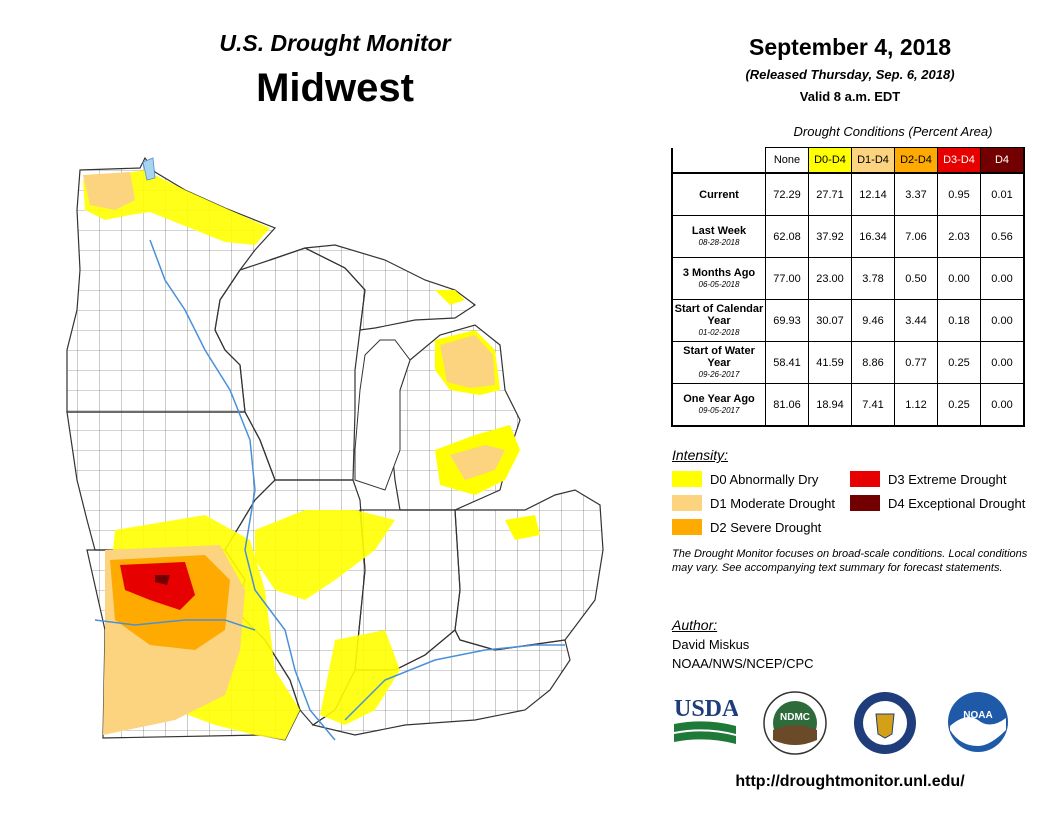 Image resolution: width=1056 pixels, height=816 pixels. Describe the element at coordinates (873, 194) in the screenshot. I see `table-cell: 12.14` at that location.